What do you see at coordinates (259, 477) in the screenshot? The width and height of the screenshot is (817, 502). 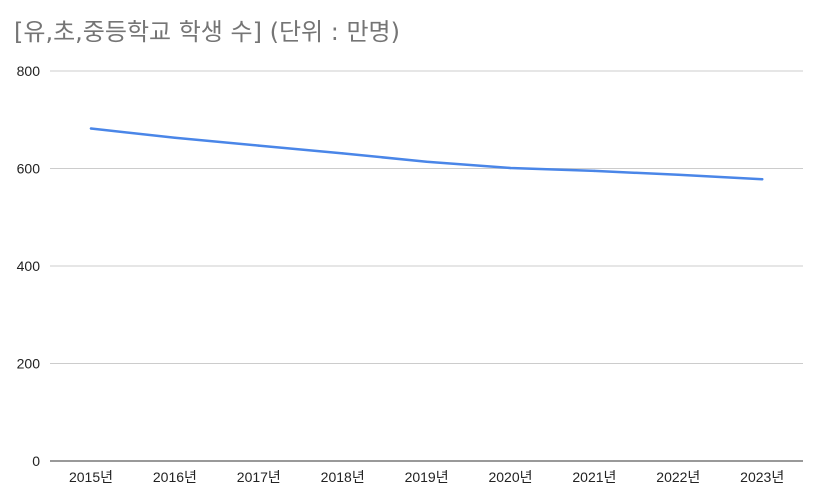 I see `x-tick-label: 2017년` at bounding box center [259, 477].